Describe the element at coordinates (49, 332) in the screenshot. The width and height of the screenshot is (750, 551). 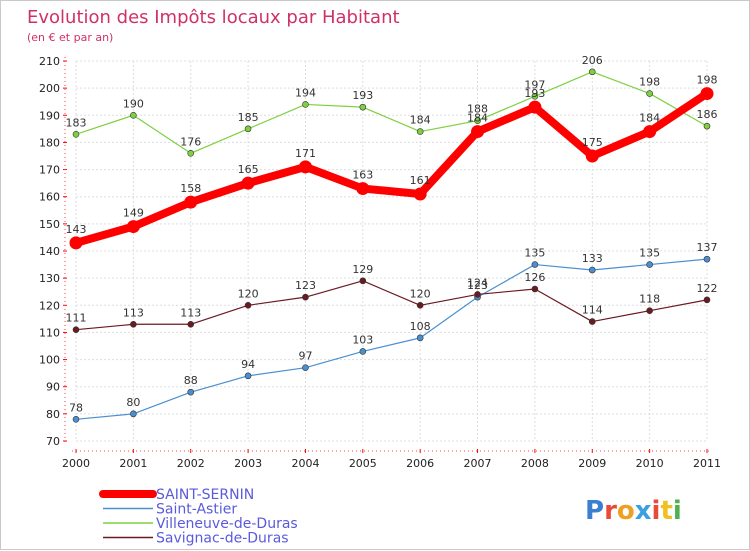
I see `y-tick-label: 110` at that location.